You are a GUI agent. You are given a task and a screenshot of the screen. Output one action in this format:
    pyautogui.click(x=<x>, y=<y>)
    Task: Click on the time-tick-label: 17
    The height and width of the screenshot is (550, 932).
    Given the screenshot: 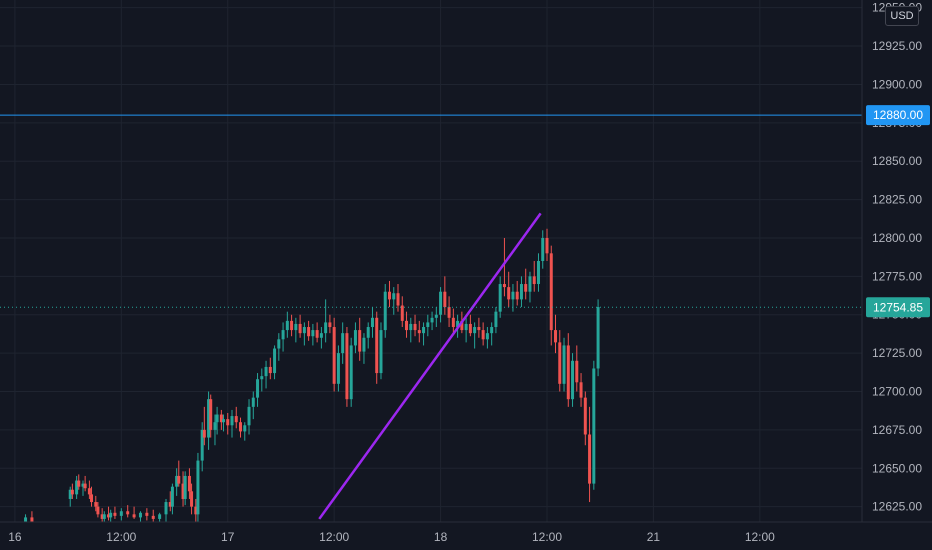 What is the action you would take?
    pyautogui.click(x=228, y=537)
    